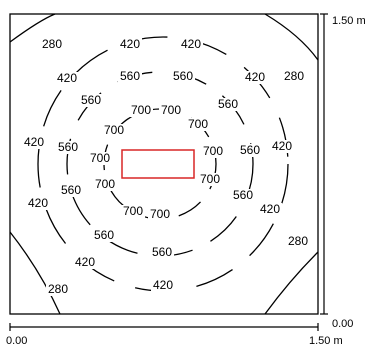 The height and width of the screenshot is (349, 371). Describe the element at coordinates (326, 341) in the screenshot. I see `x-axis-max-label: 1.50 m` at that location.